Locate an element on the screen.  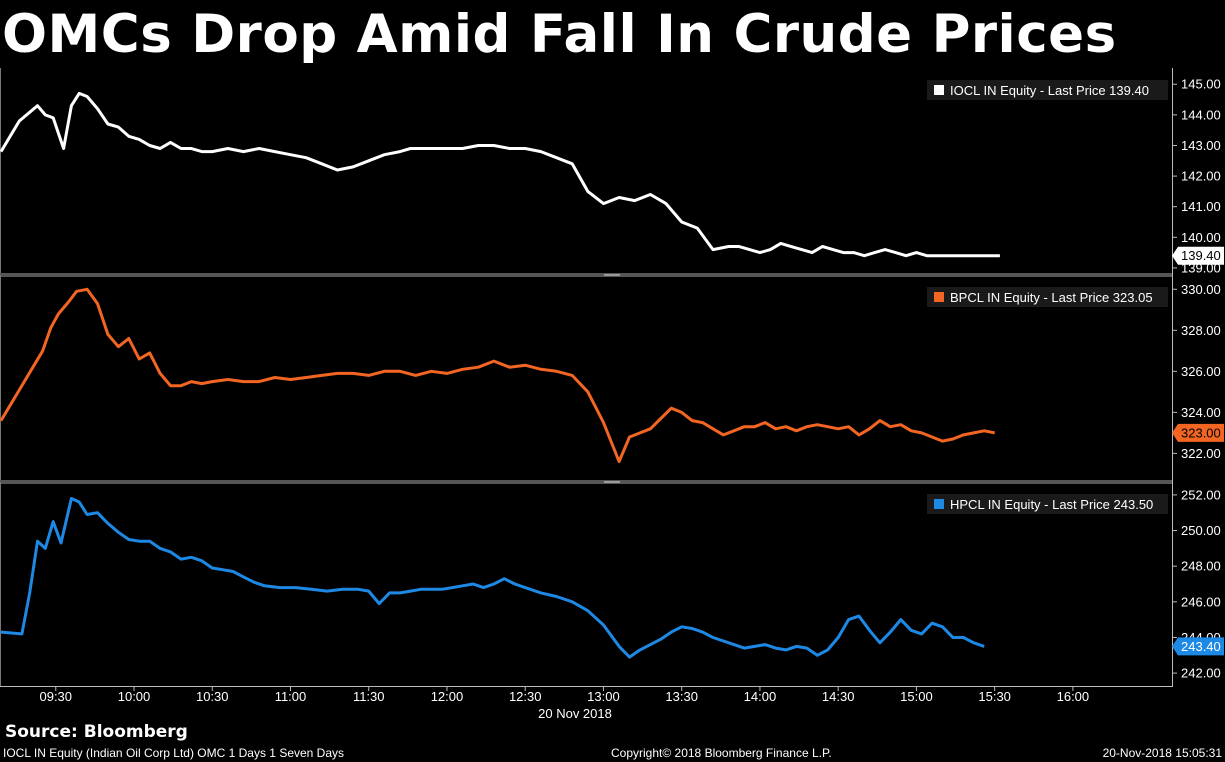
y-tick-label: 330.00 is located at coordinates (1201, 289).